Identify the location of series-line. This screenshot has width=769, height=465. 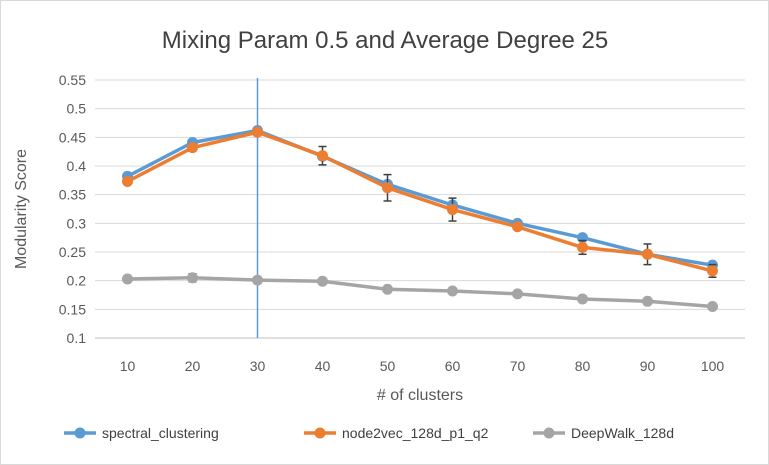
(420, 292).